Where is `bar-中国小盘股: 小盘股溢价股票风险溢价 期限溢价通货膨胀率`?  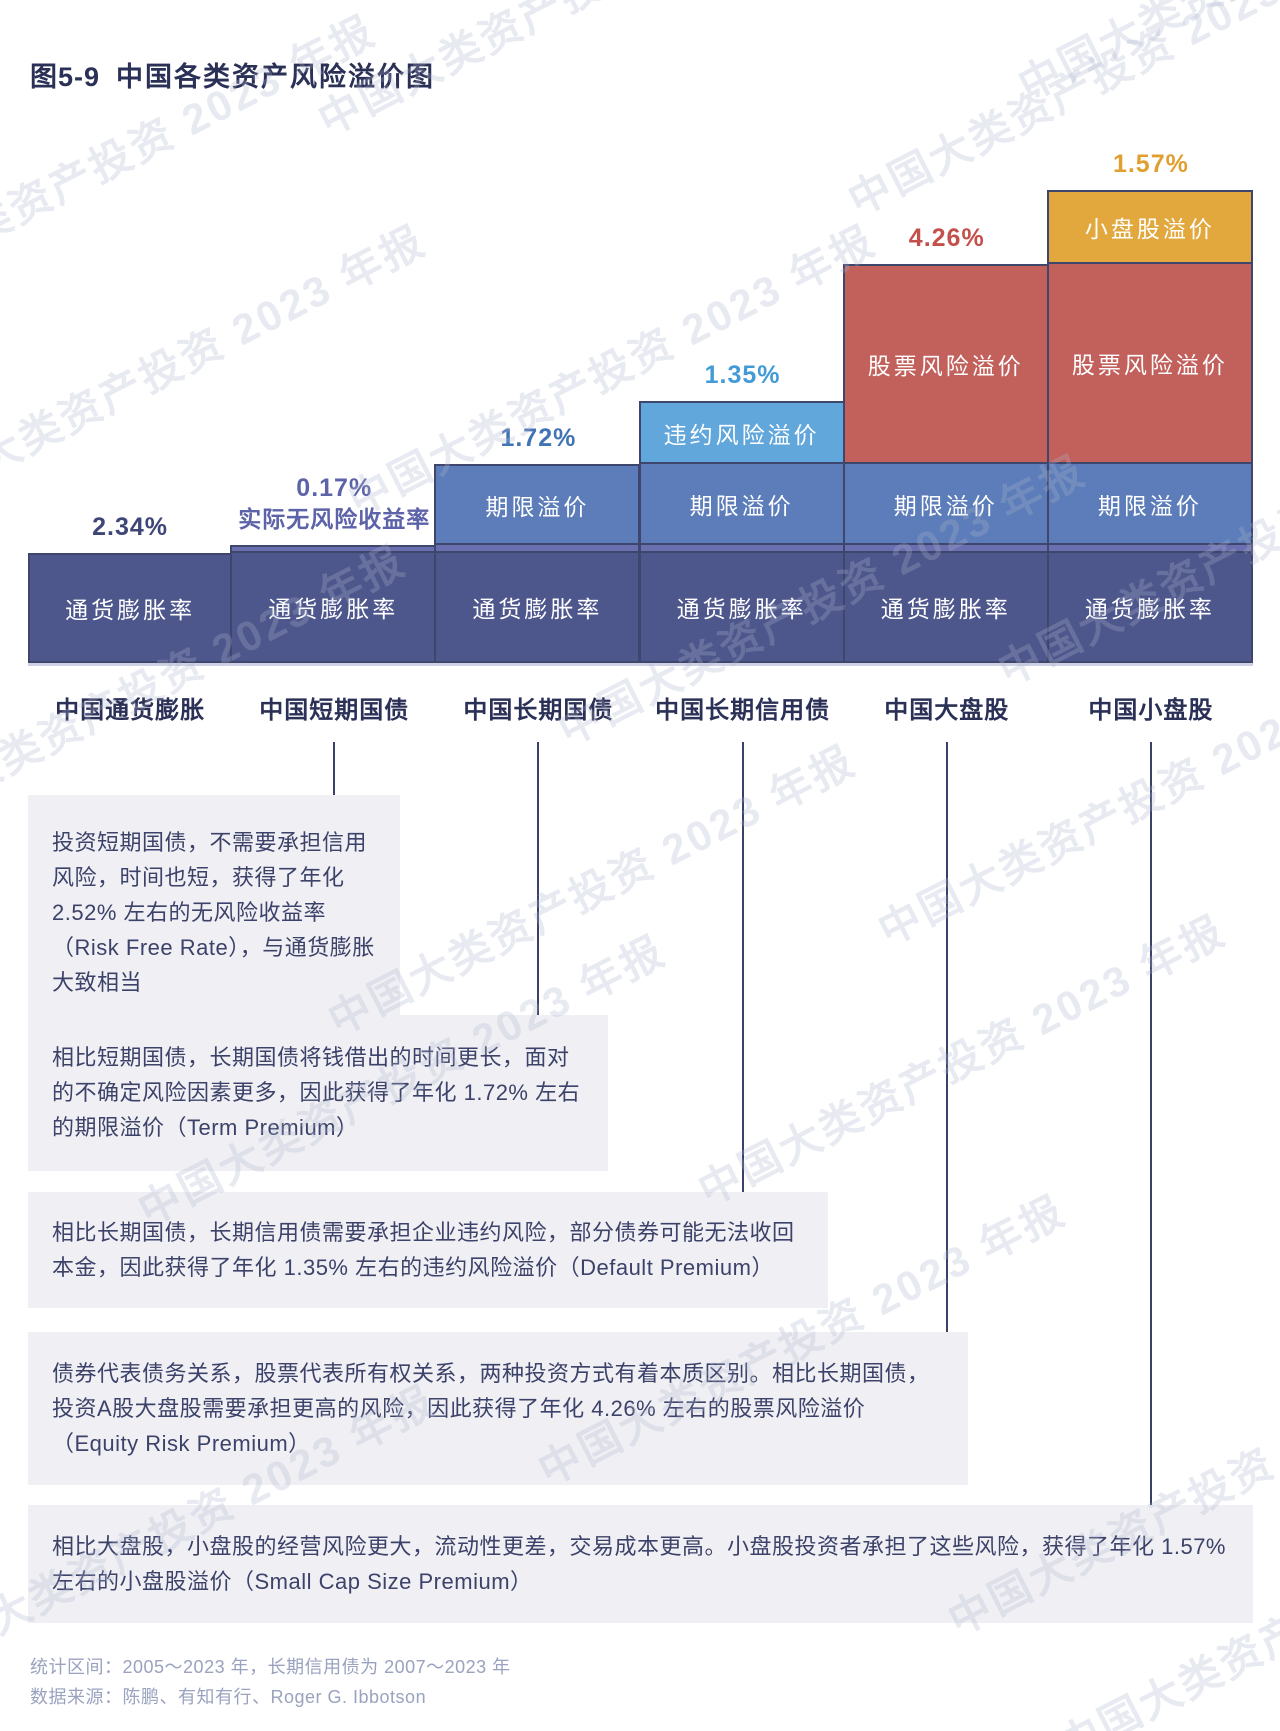
bar-中国小盘股: 小盘股溢价股票风险溢价 期限溢价通货膨胀率 is located at coordinates (1149, 426).